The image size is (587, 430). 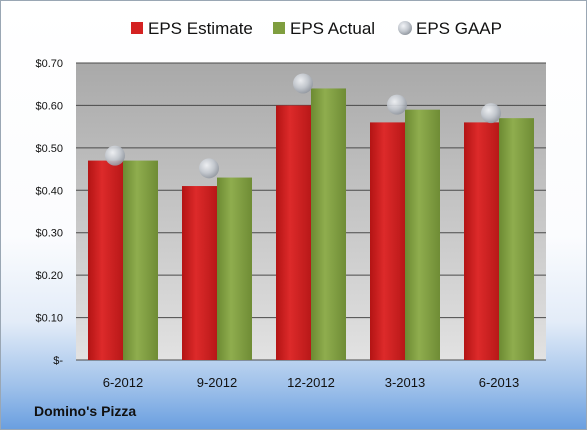 I want to click on x-axis-tick-labels: 6-2012 9-2012 12-2012 3-2013 6-2013, so click(x=311, y=382).